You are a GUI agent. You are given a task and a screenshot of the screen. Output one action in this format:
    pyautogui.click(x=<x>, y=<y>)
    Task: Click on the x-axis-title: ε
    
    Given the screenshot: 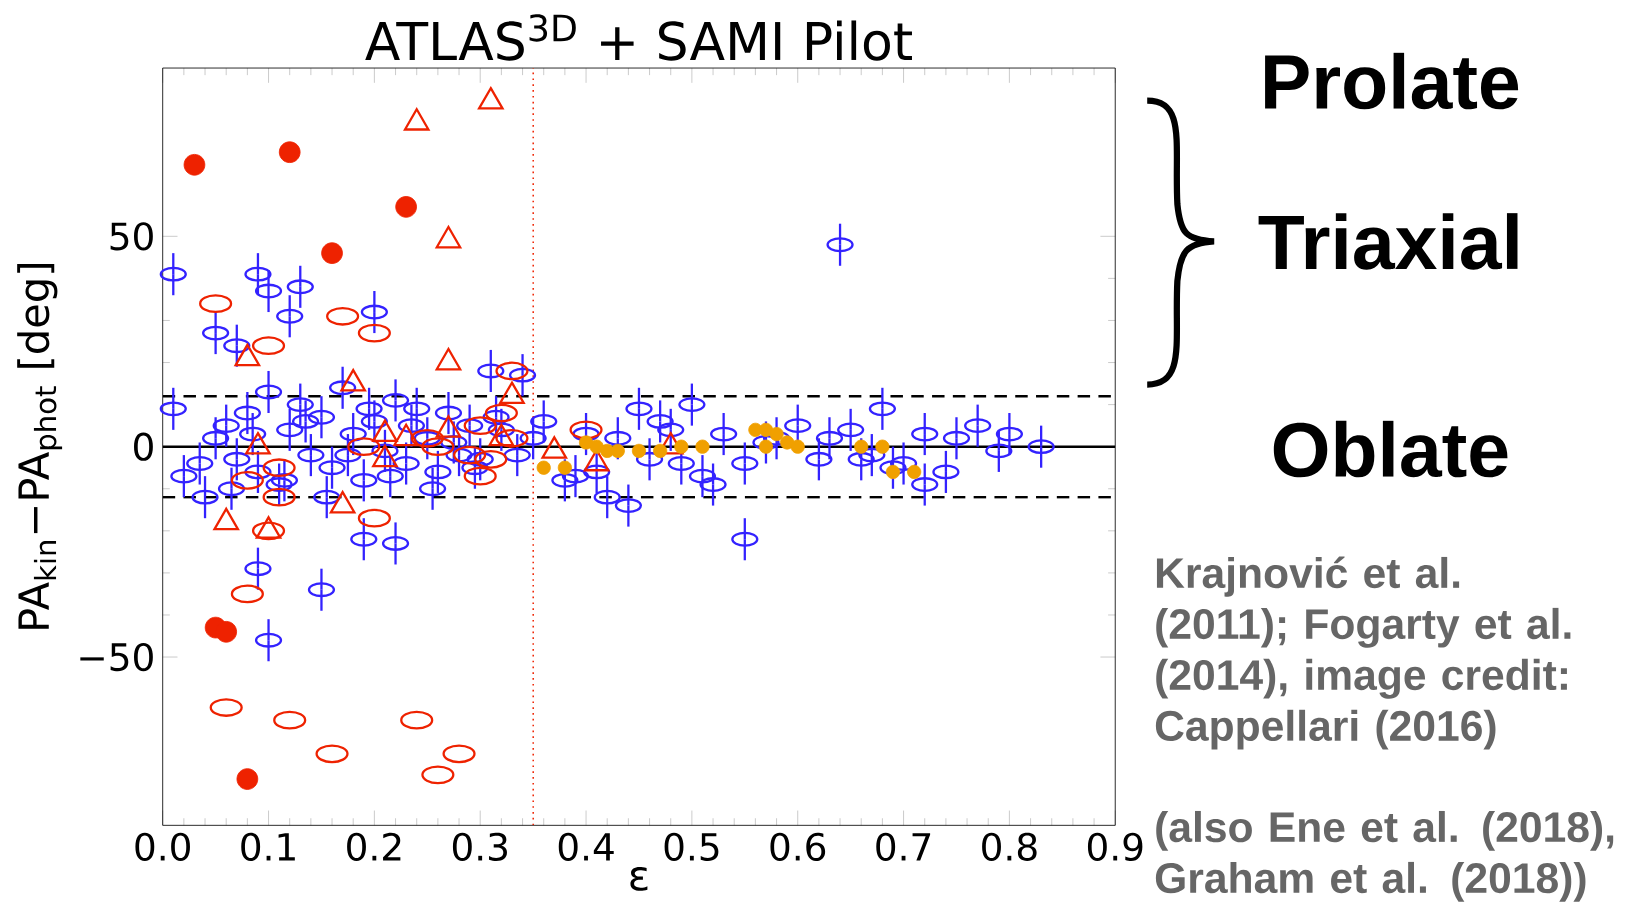 What is the action you would take?
    pyautogui.click(x=639, y=878)
    